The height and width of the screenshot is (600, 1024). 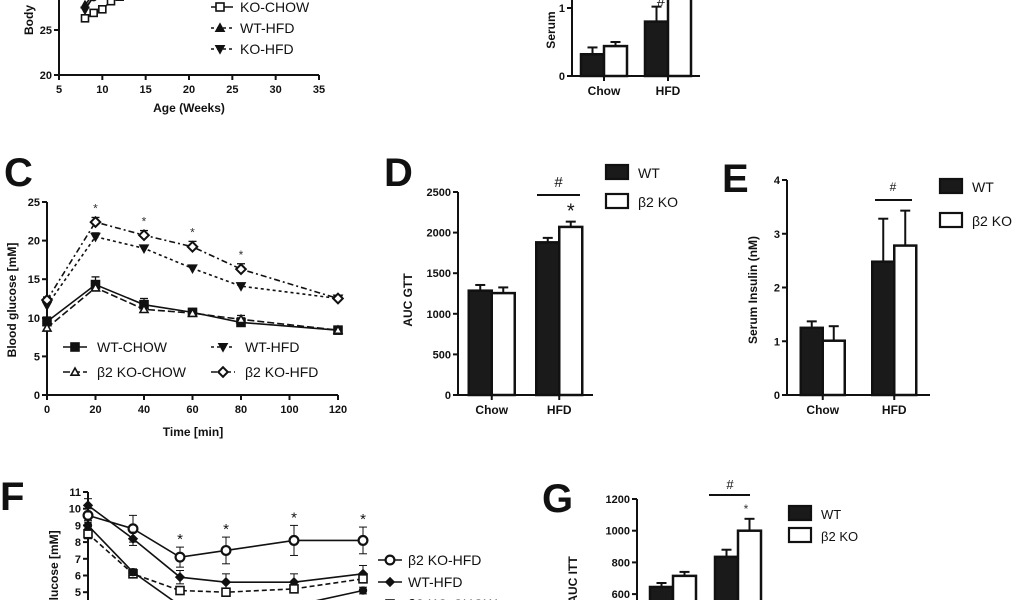 What do you see at coordinates (442, 355) in the screenshot?
I see `y-tick-label: 500` at bounding box center [442, 355].